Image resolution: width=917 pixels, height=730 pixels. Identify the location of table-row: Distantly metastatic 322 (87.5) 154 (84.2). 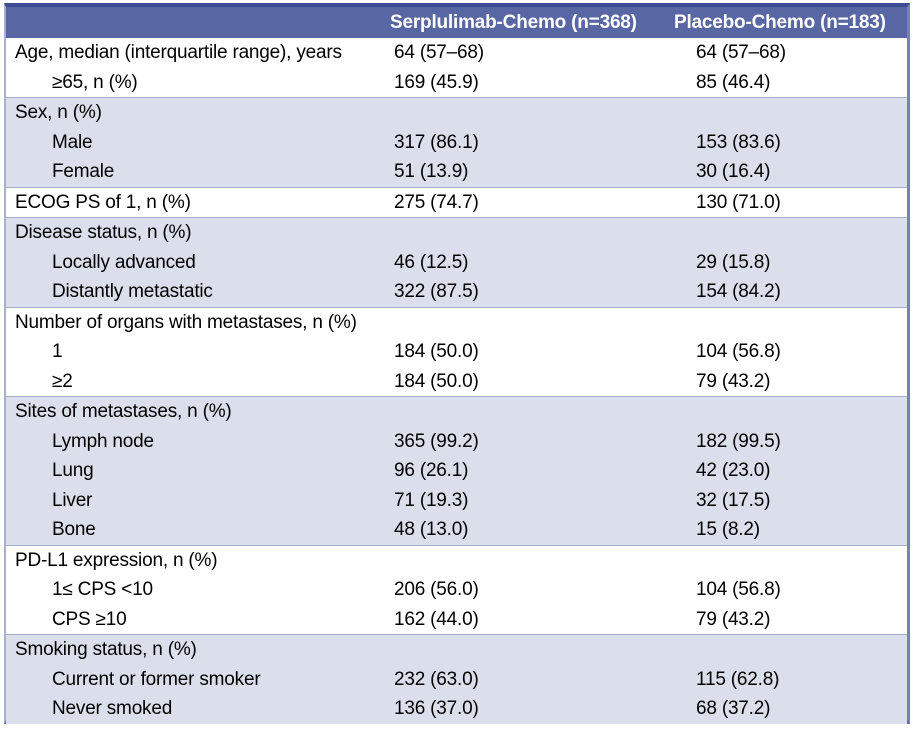
(456, 292).